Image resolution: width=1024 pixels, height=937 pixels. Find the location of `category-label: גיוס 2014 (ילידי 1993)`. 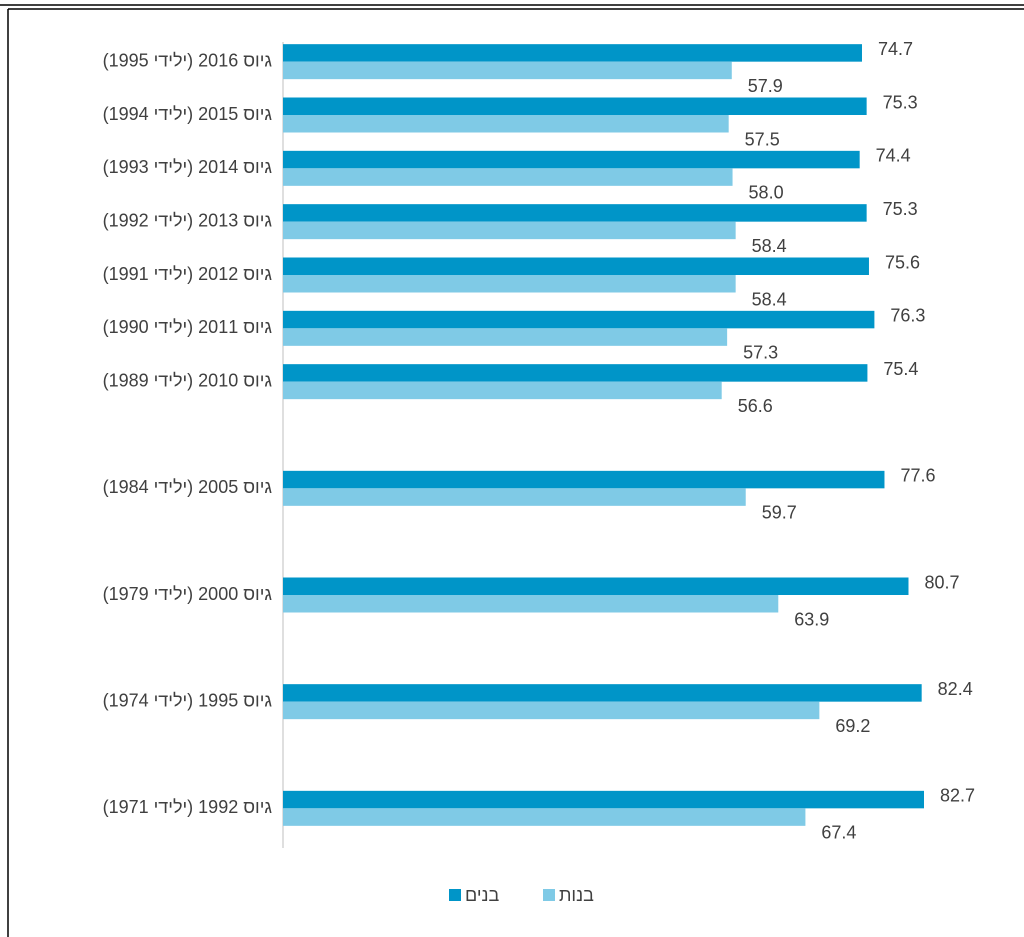

category-label: גיוס 2014 (ילידי 1993) is located at coordinates (188, 167).